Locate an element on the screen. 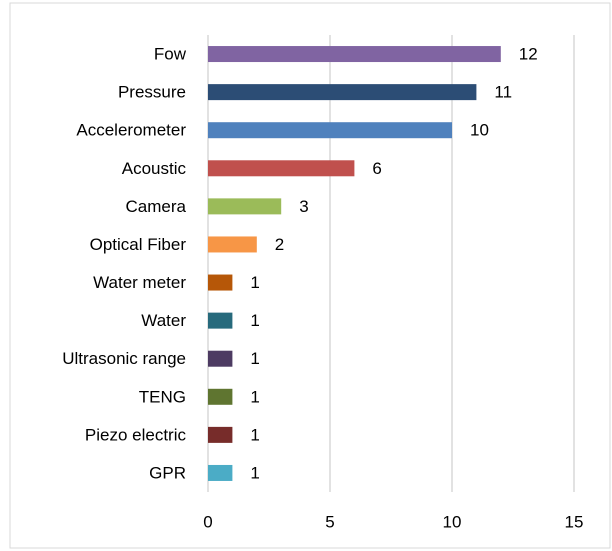 This screenshot has width=612, height=551. y-tick-label: Accelerometer is located at coordinates (131, 130).